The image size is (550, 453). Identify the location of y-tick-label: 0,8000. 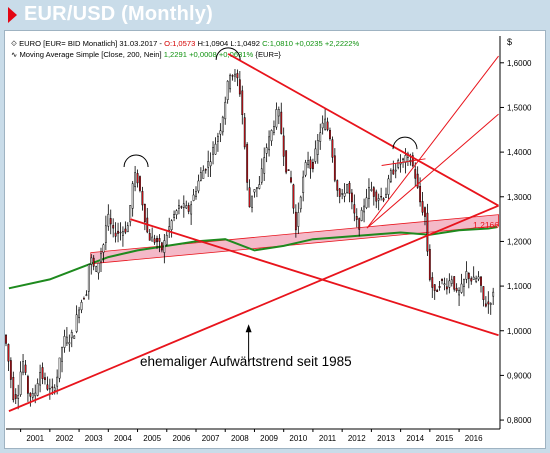
(519, 420).